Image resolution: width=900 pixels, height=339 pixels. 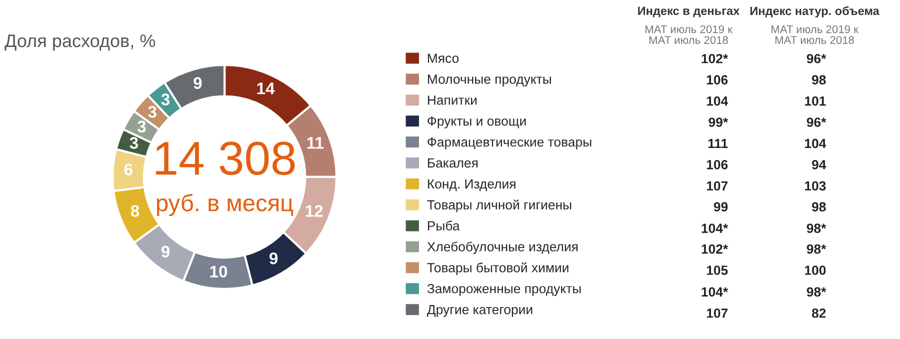 I want to click on legend-label: Молочные продукты, so click(x=489, y=80).